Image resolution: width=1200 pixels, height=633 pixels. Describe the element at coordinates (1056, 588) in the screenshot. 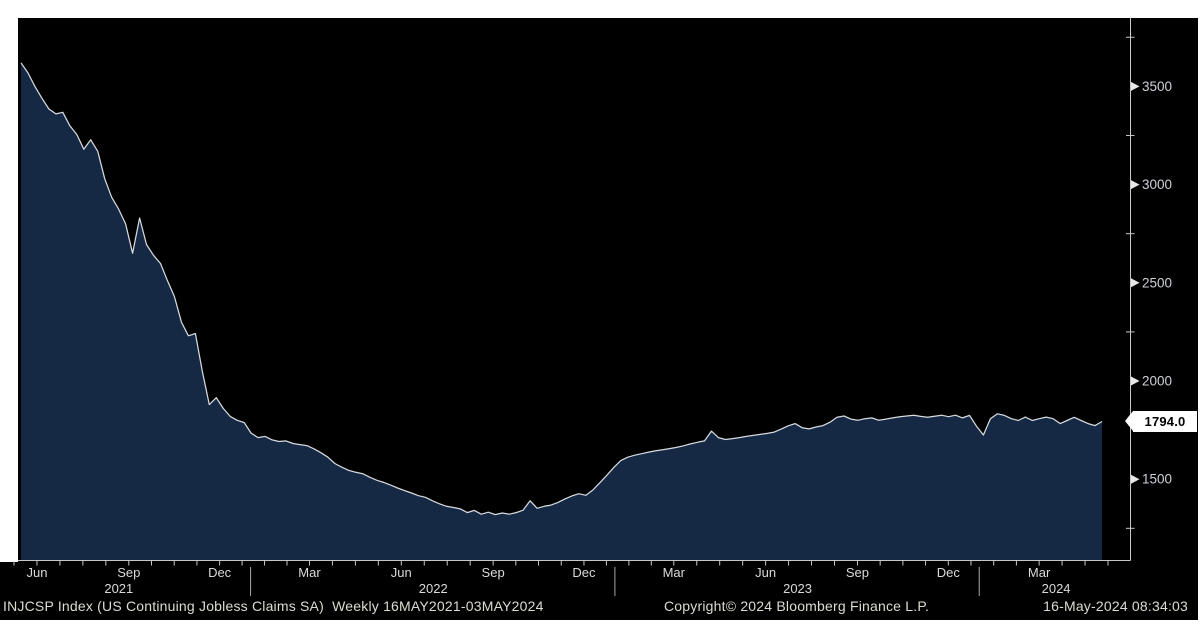

I see `x-year-label: 2024` at that location.